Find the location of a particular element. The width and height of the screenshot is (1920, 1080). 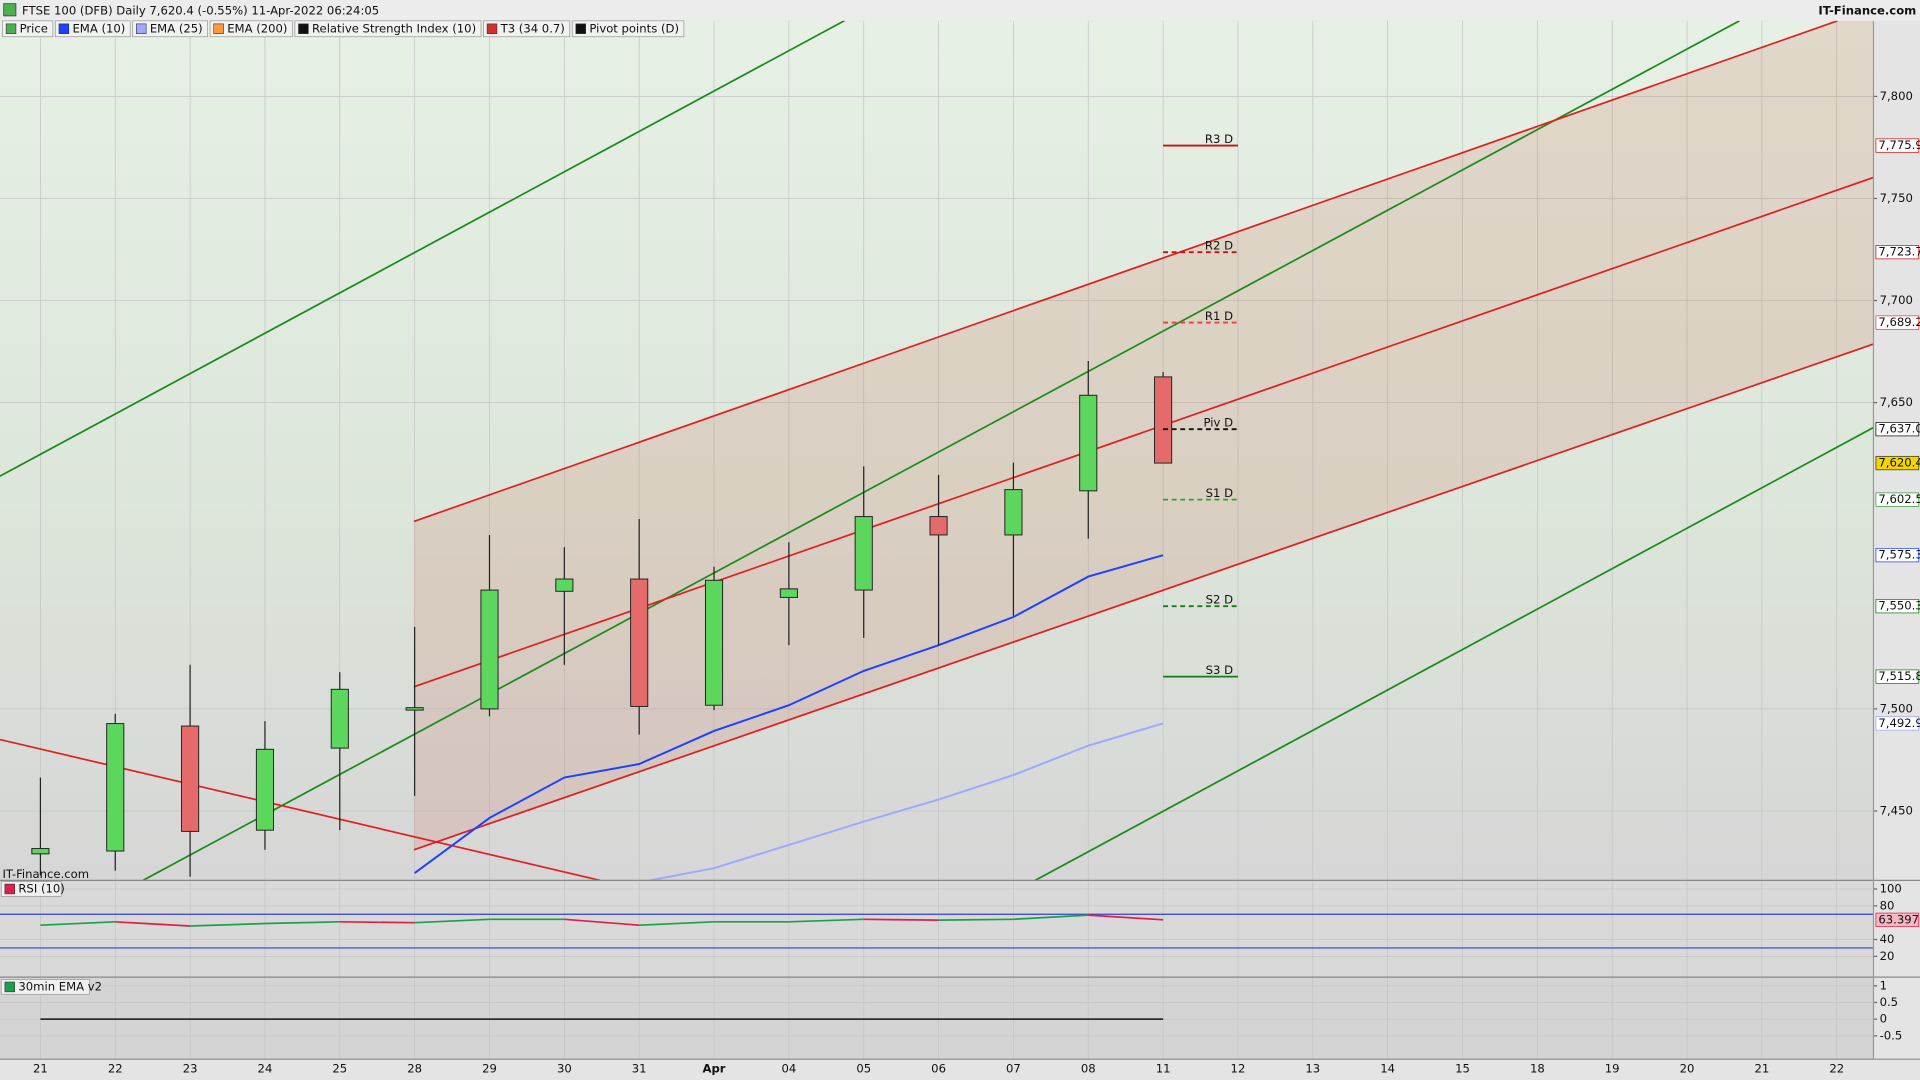

y-tick-label: 0.5 is located at coordinates (1889, 1002).